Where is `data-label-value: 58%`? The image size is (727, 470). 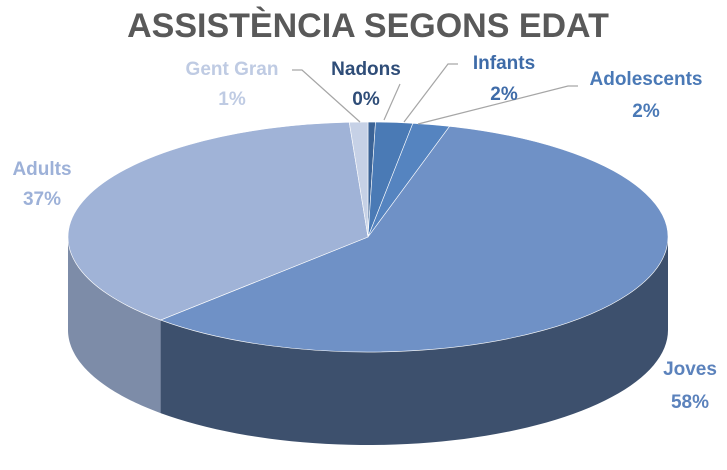 data-label-value: 58% is located at coordinates (690, 402).